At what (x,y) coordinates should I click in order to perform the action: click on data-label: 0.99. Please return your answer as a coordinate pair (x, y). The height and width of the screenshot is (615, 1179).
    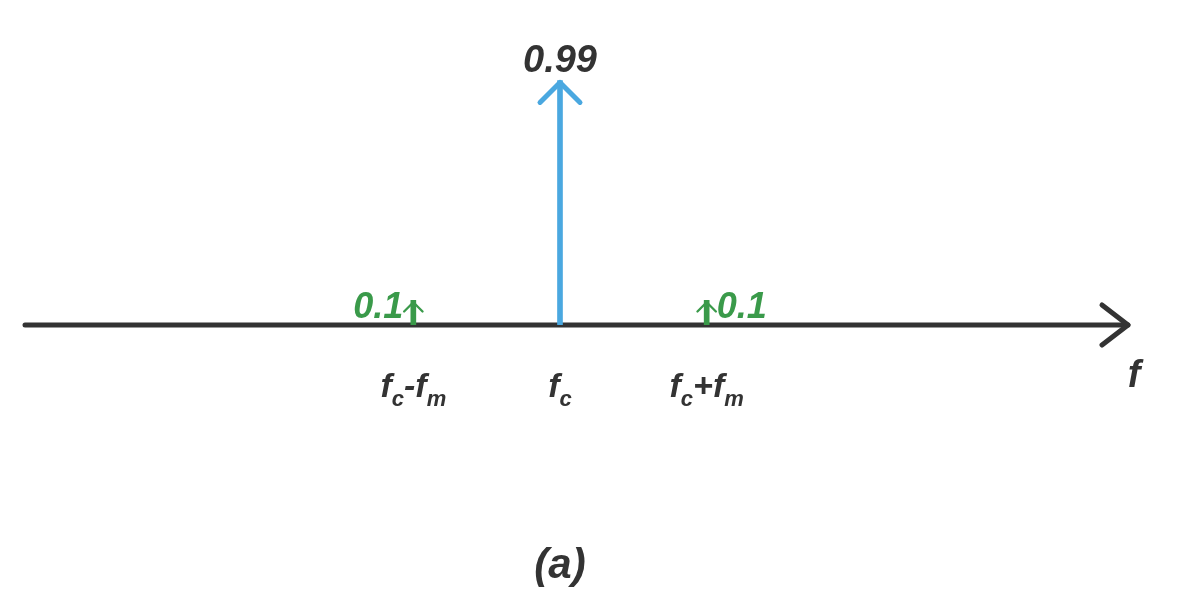
    Looking at the image, I should click on (560, 59).